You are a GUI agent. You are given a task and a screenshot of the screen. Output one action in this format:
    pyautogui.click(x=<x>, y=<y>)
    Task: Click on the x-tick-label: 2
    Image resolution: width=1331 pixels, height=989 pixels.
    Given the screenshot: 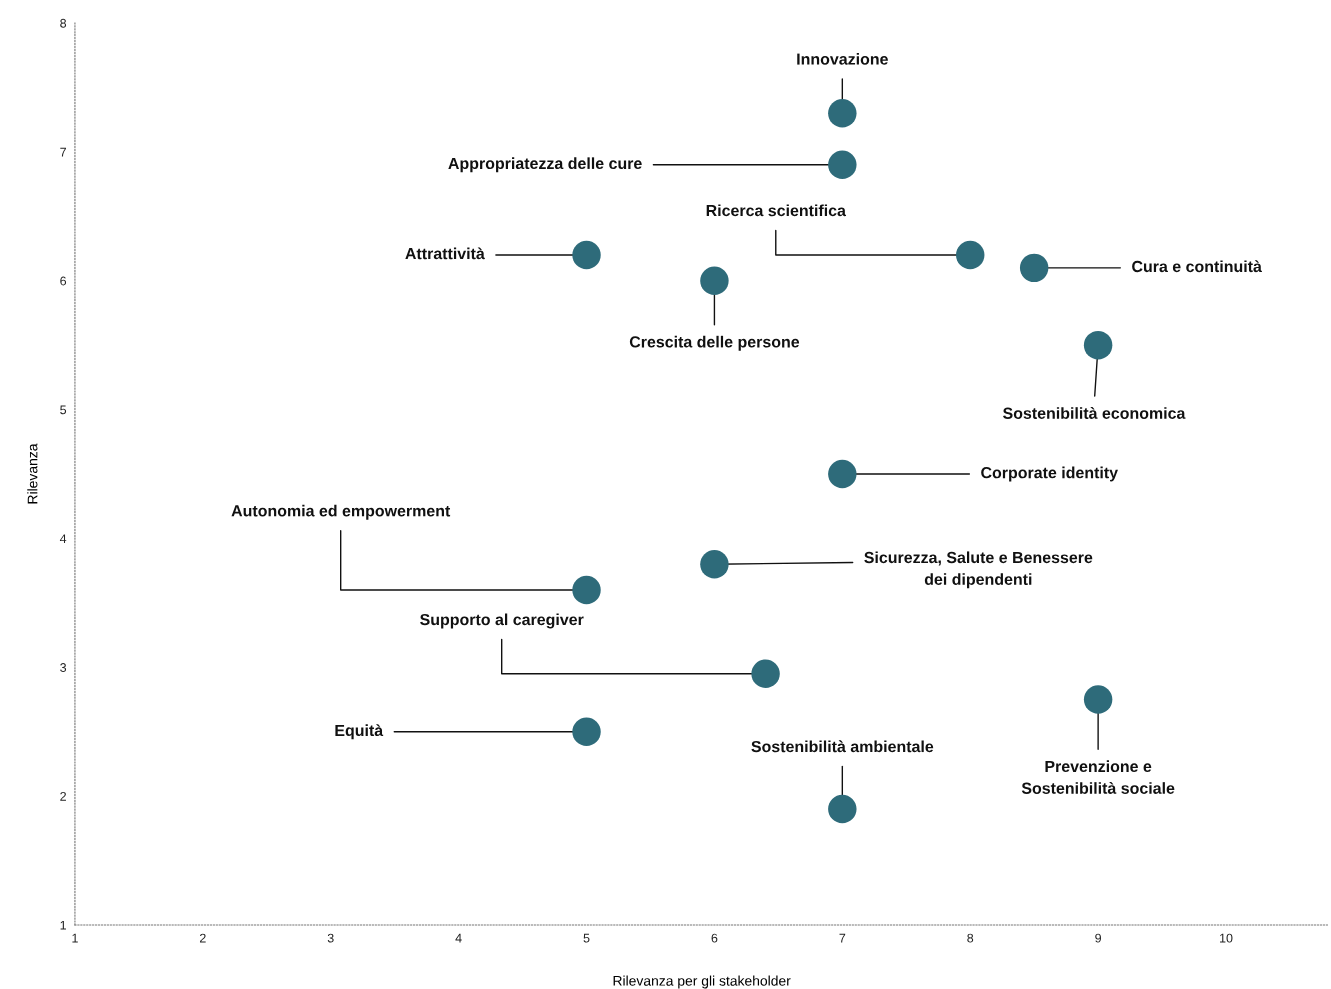 What is the action you would take?
    pyautogui.click(x=202, y=938)
    